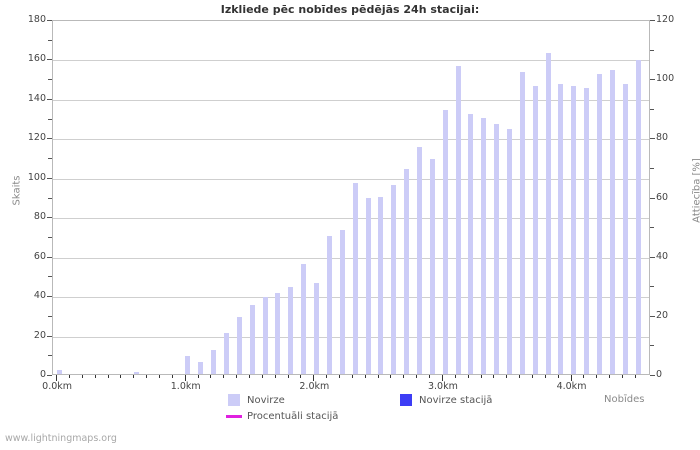  What do you see at coordinates (665, 19) in the screenshot?
I see `y-axis-right-tick-label: 120` at bounding box center [665, 19].